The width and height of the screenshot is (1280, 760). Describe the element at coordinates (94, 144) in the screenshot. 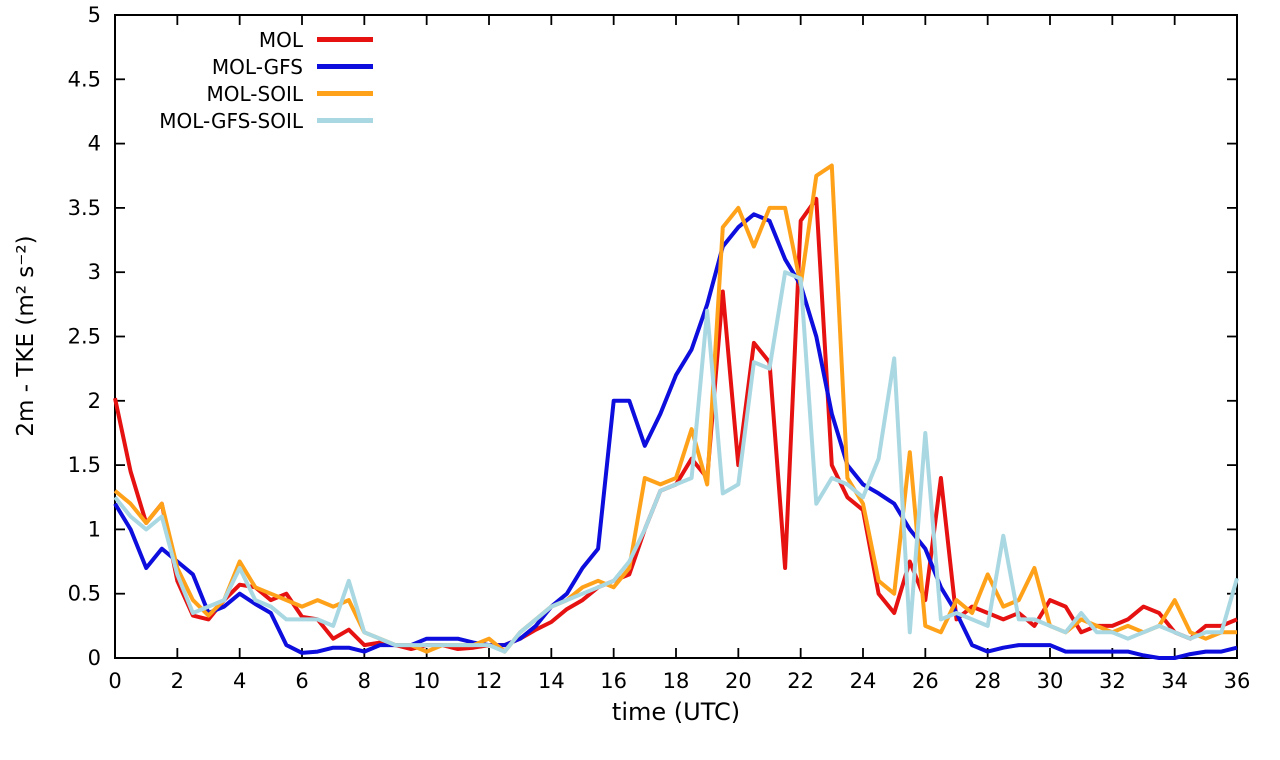

I see `y-tick-label: 4` at that location.